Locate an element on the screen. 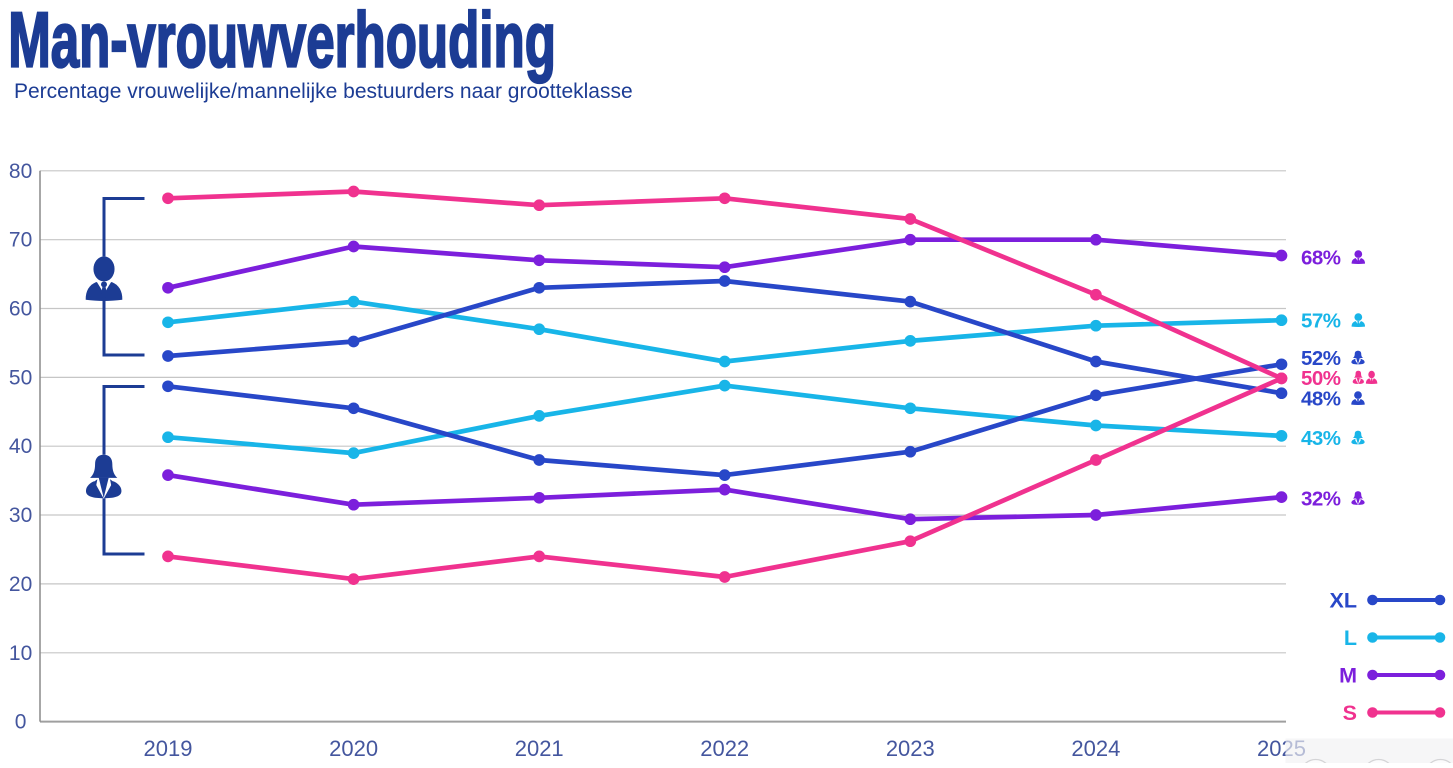  svg-text: 2020 is located at coordinates (353, 748).